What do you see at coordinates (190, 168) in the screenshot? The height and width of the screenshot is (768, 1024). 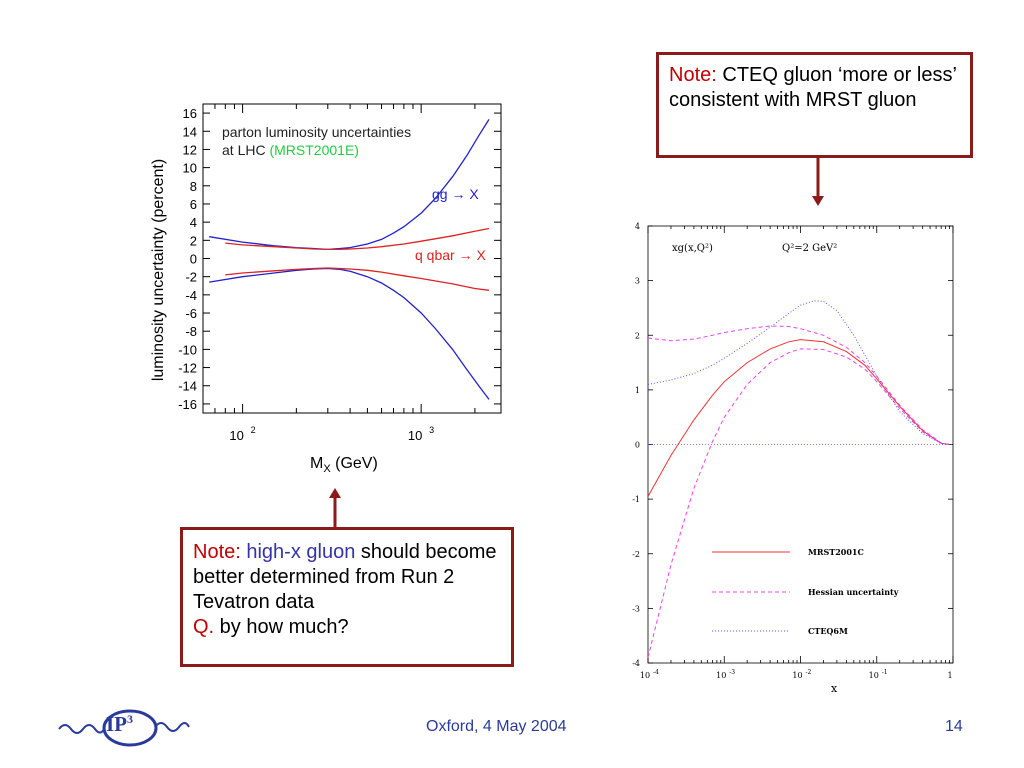 I see `chart1-ytick-label: 10` at bounding box center [190, 168].